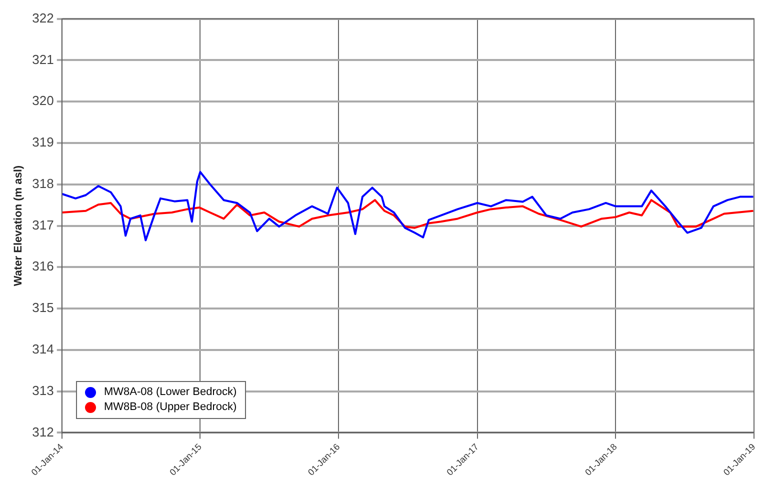  Describe the element at coordinates (43, 18) in the screenshot. I see `y-tick-label: 322` at that location.